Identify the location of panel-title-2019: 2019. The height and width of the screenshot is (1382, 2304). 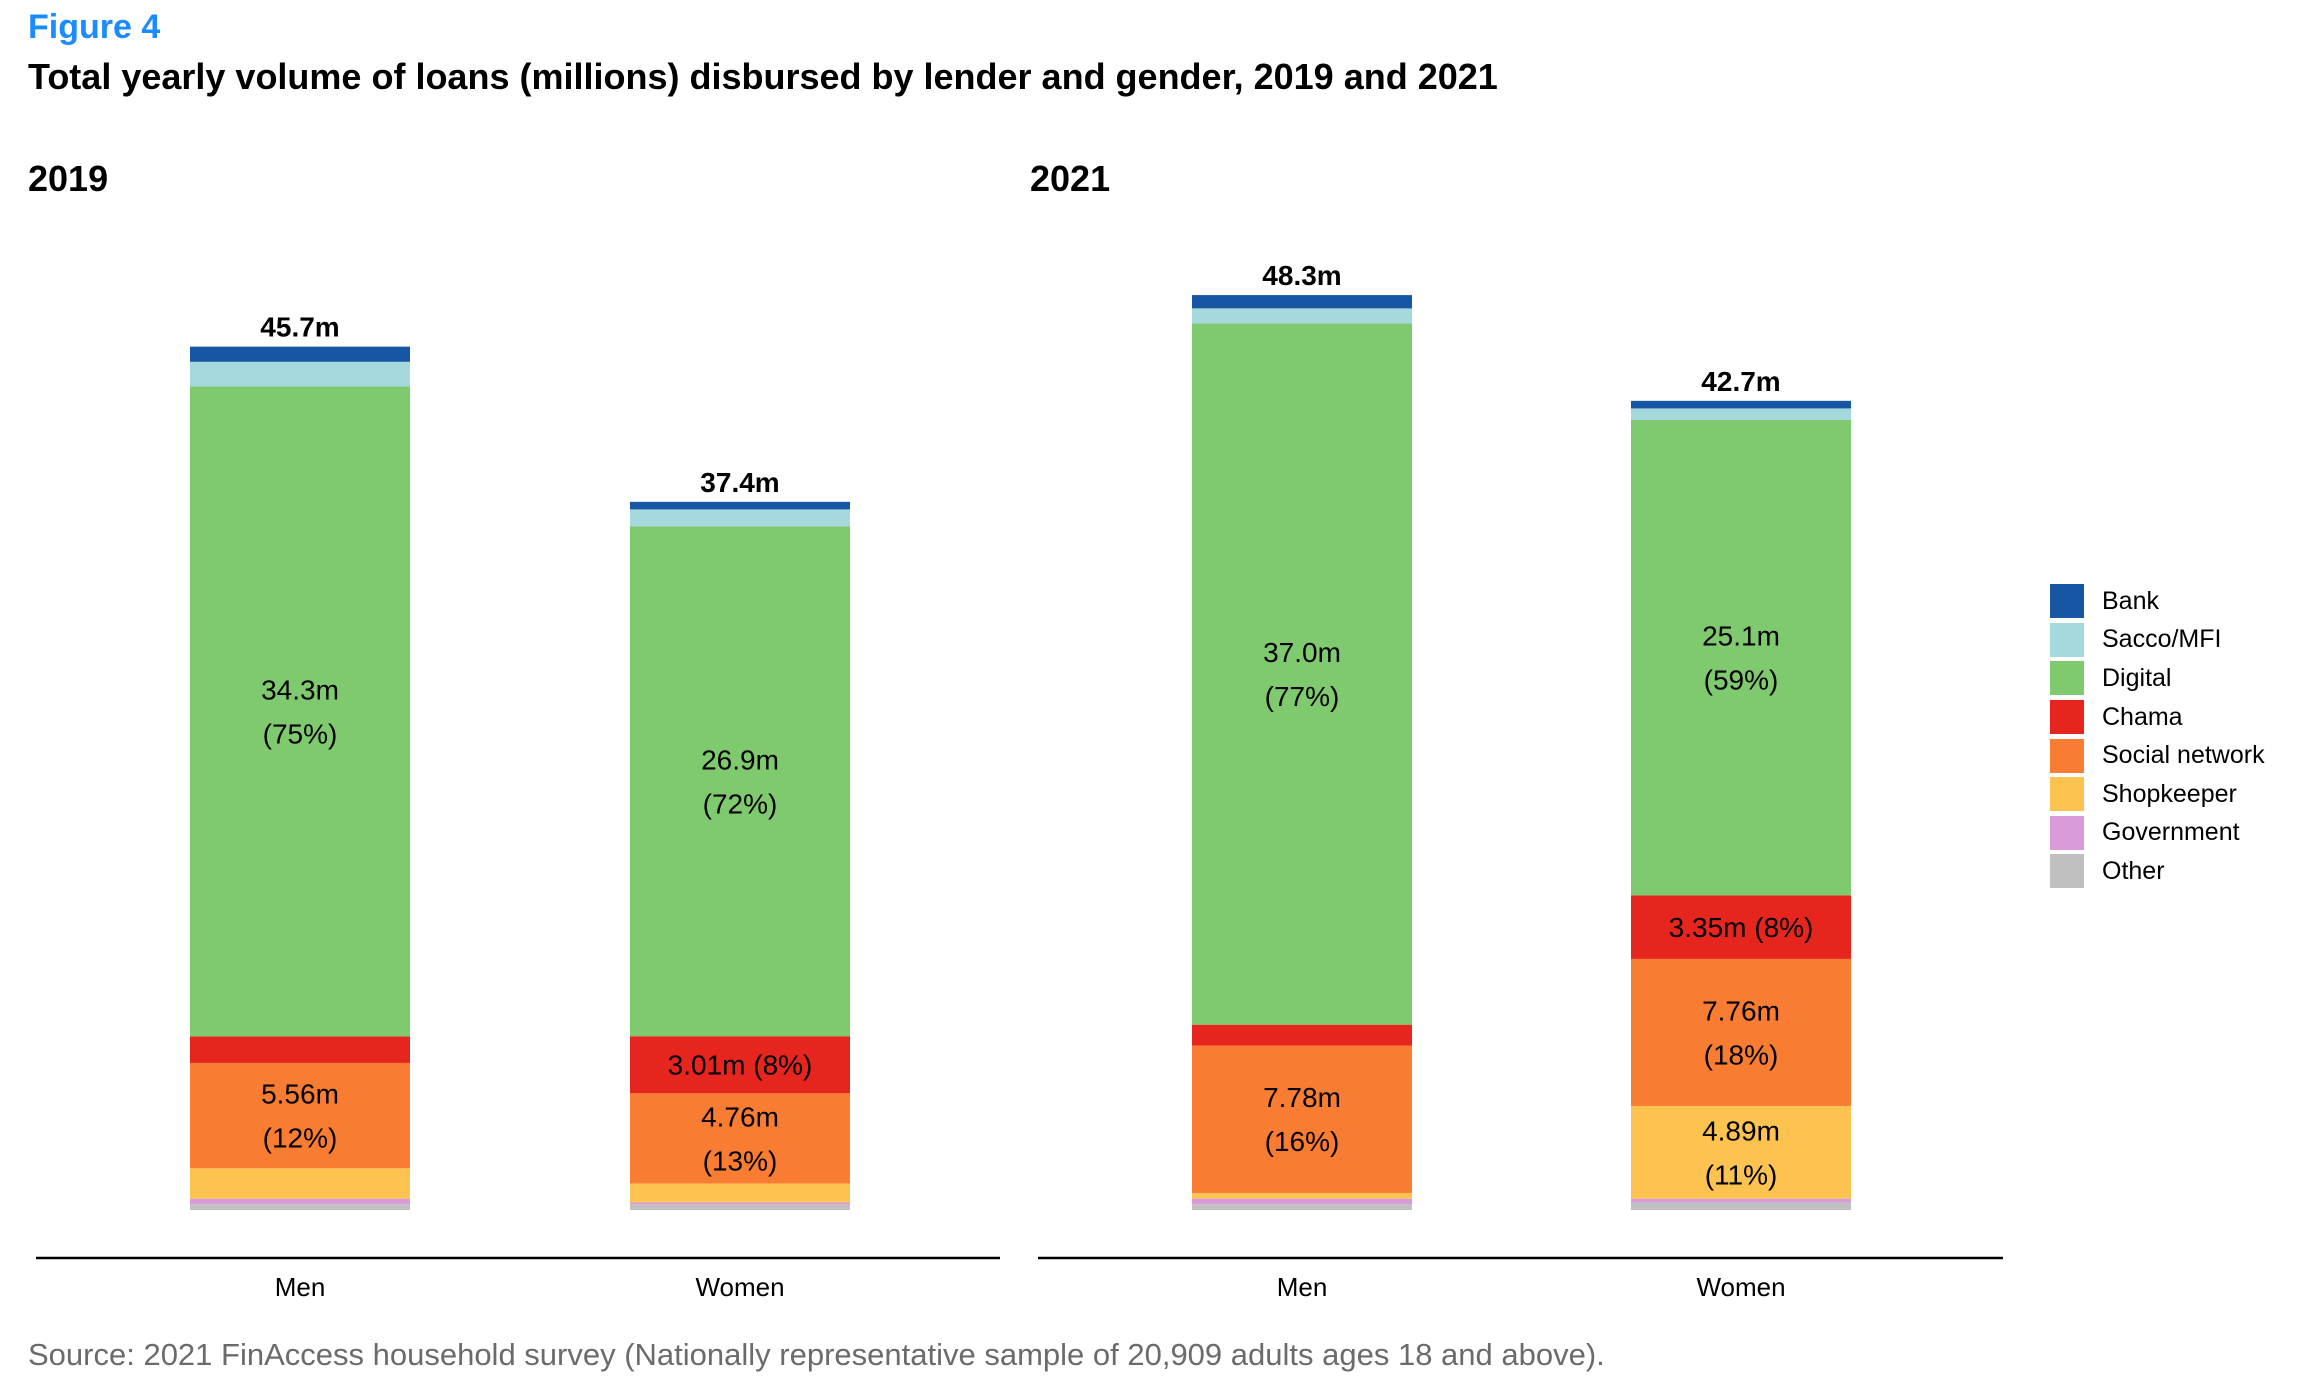
(68, 178).